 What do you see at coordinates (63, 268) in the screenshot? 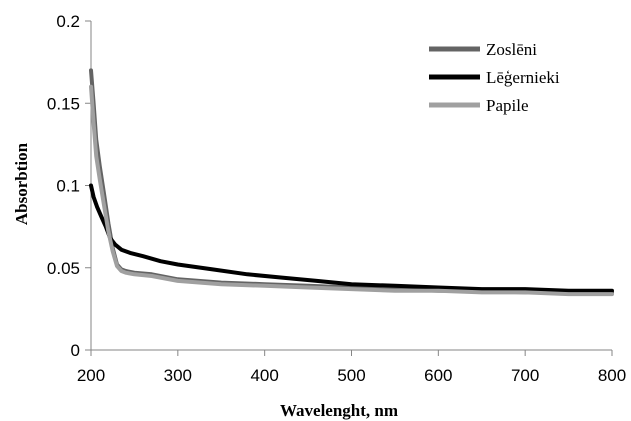
I see `y-tick-label: 0.05` at bounding box center [63, 268].